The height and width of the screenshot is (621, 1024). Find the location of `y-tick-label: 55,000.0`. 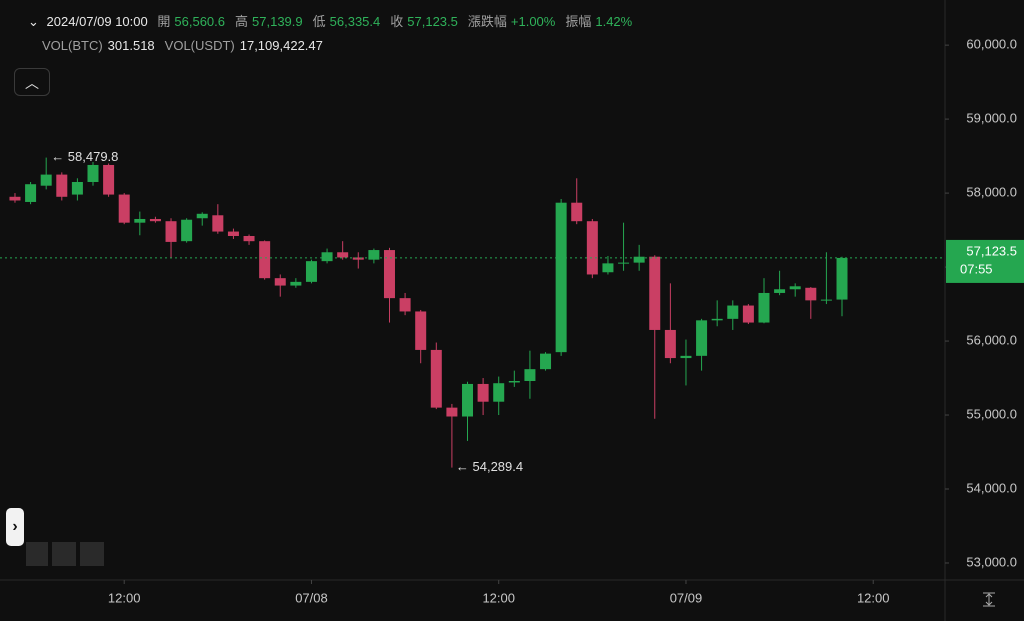

y-tick-label: 55,000.0 is located at coordinates (991, 413).